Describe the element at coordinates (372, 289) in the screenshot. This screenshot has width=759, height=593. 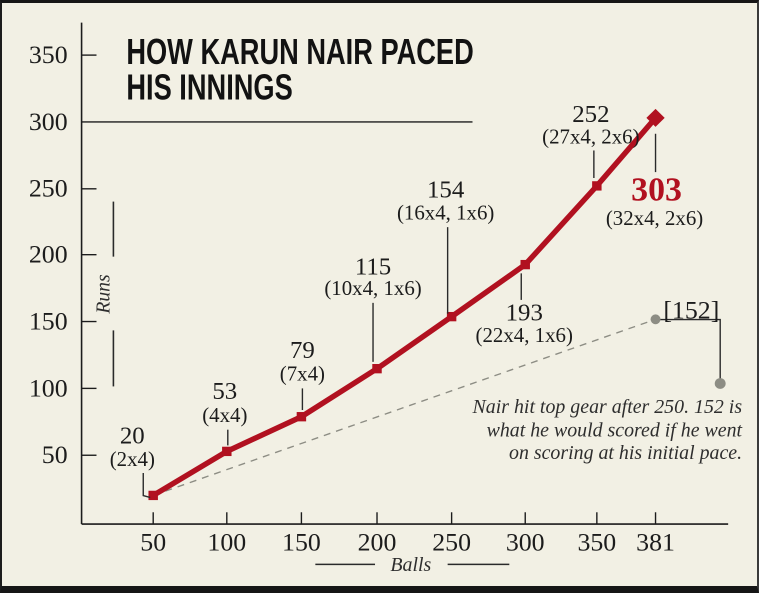
I see `point-detail-115: (10x4, 1x6)` at that location.